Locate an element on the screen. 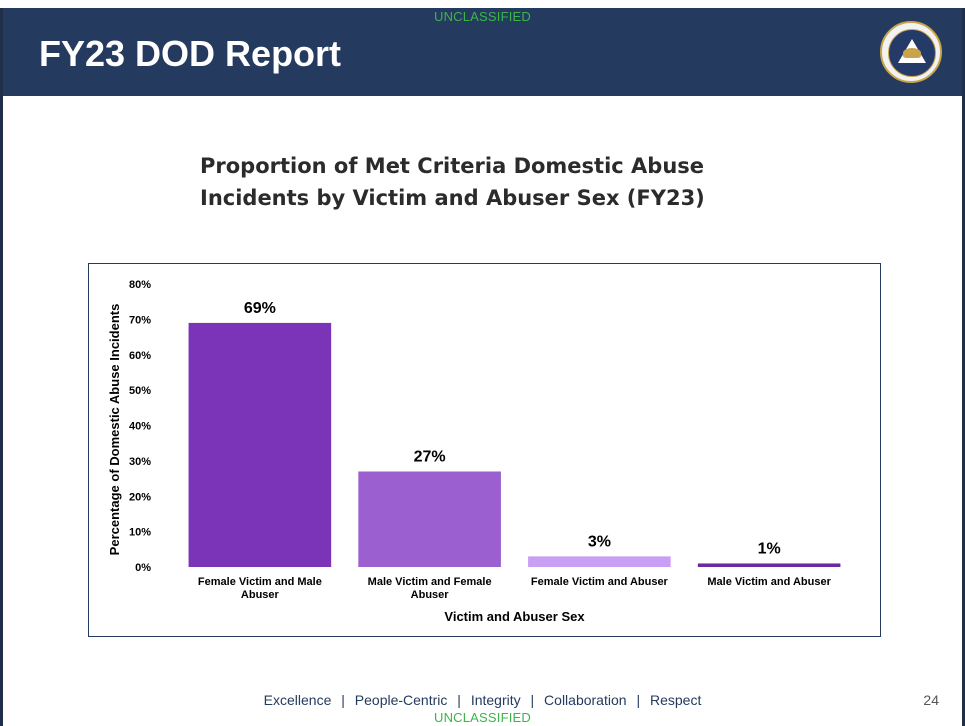 This screenshot has width=965, height=726. seal-emblem is located at coordinates (912, 53).